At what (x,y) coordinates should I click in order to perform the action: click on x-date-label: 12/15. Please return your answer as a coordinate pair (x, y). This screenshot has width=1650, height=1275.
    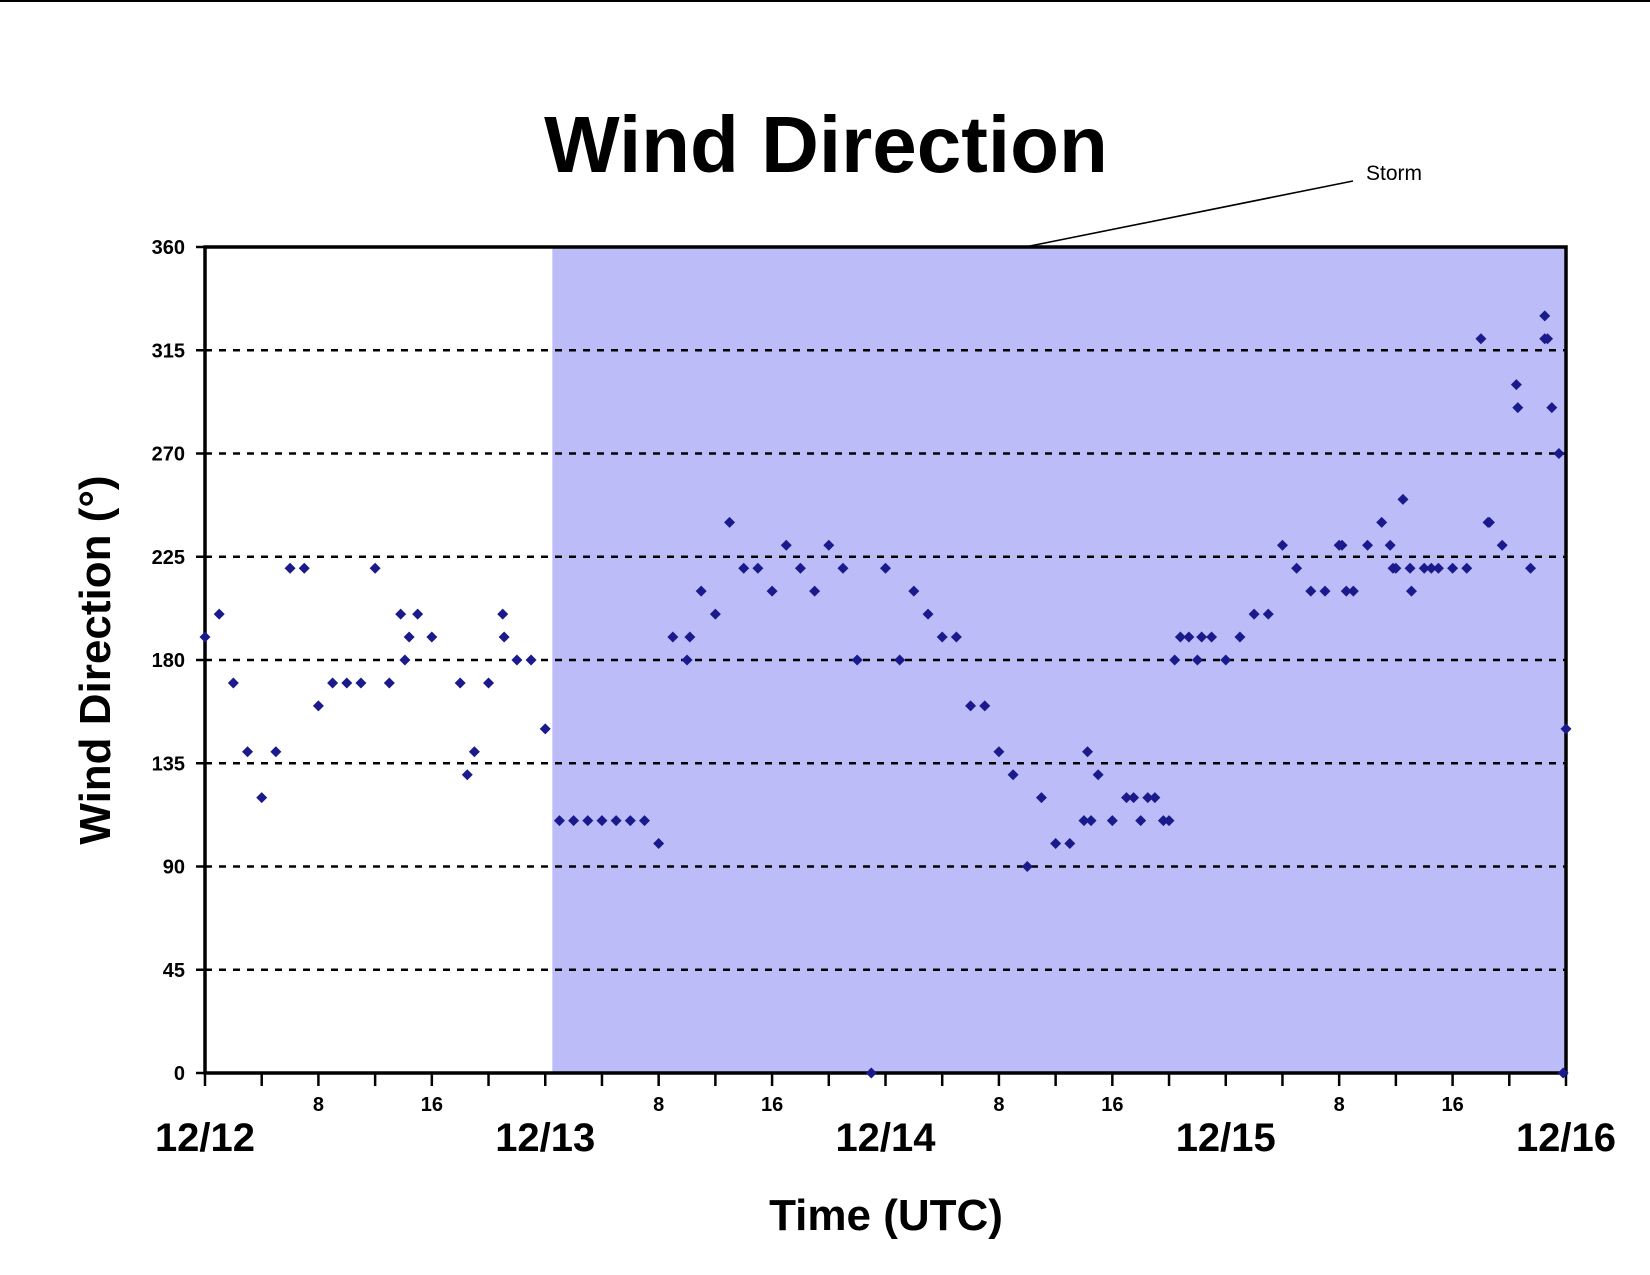
    Looking at the image, I should click on (1226, 1138).